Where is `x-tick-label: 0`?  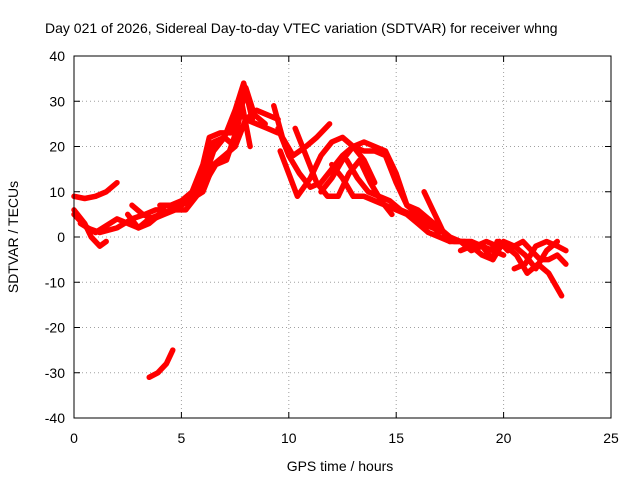 x-tick-label: 0 is located at coordinates (74, 438).